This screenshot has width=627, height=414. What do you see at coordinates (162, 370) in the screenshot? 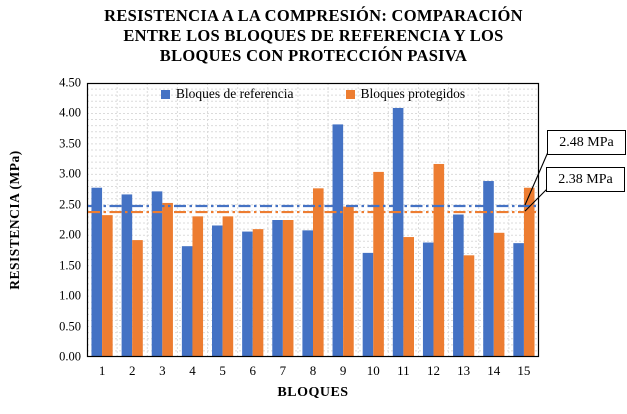
I see `x-tick-3: 3` at bounding box center [162, 370].